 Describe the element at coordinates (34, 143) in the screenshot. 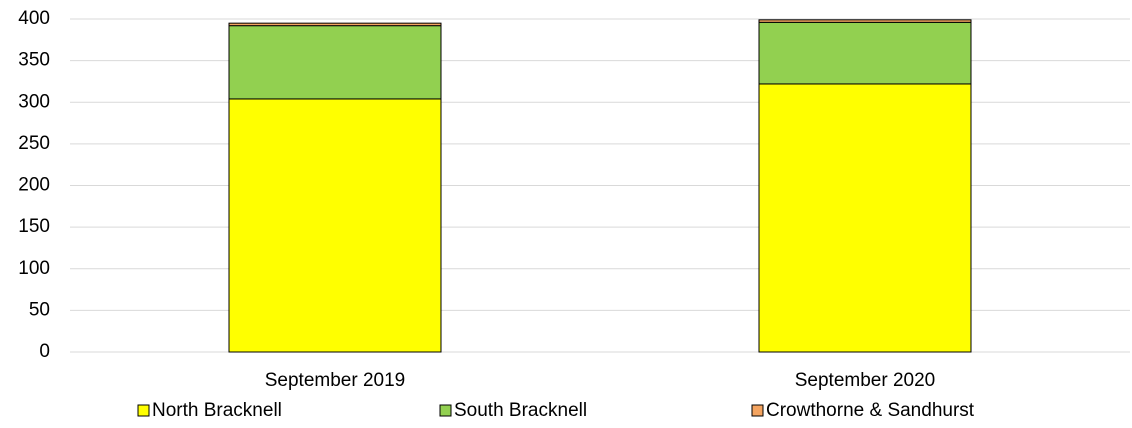

I see `y-tick-label: 250` at that location.